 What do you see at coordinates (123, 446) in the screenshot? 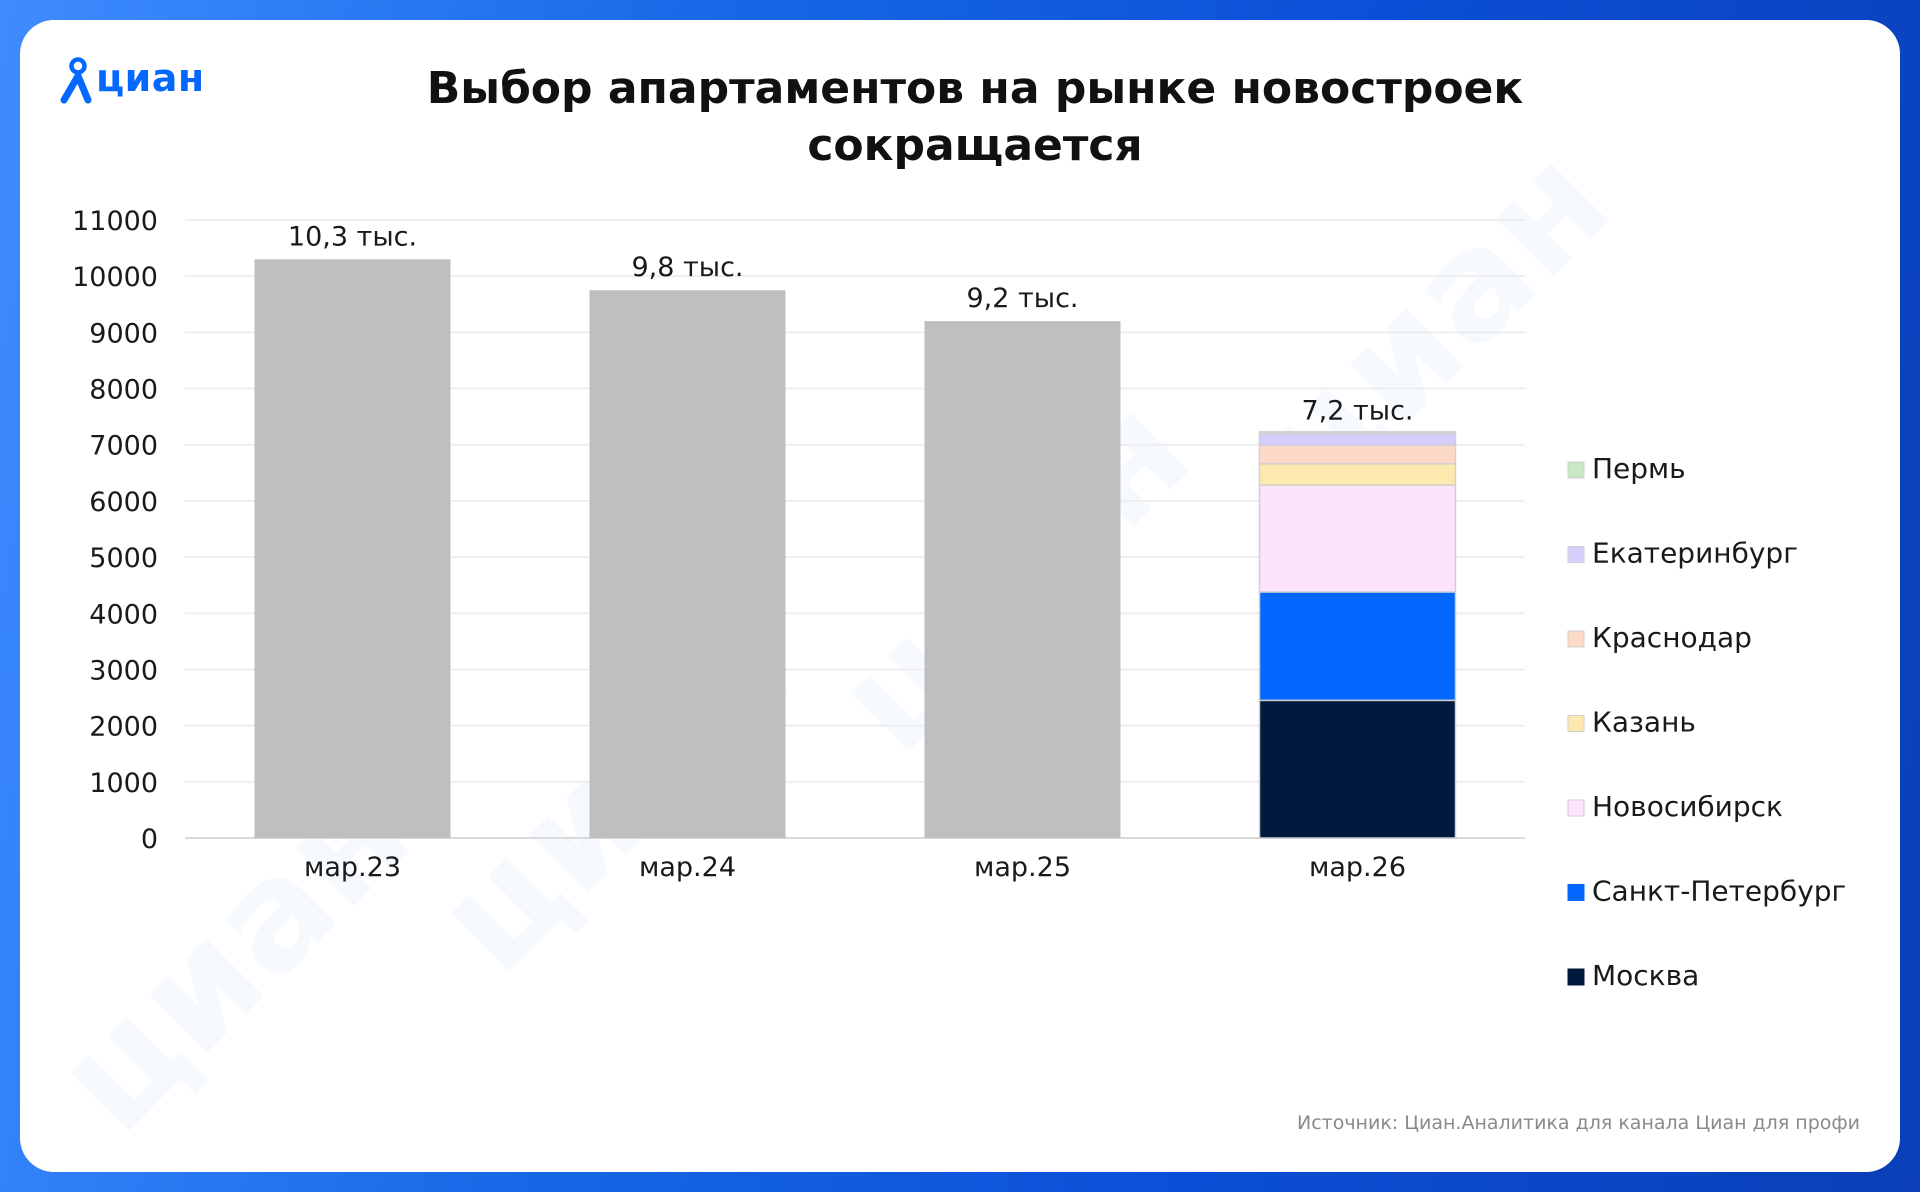
I see `y-tick-label: 7000` at bounding box center [123, 446].